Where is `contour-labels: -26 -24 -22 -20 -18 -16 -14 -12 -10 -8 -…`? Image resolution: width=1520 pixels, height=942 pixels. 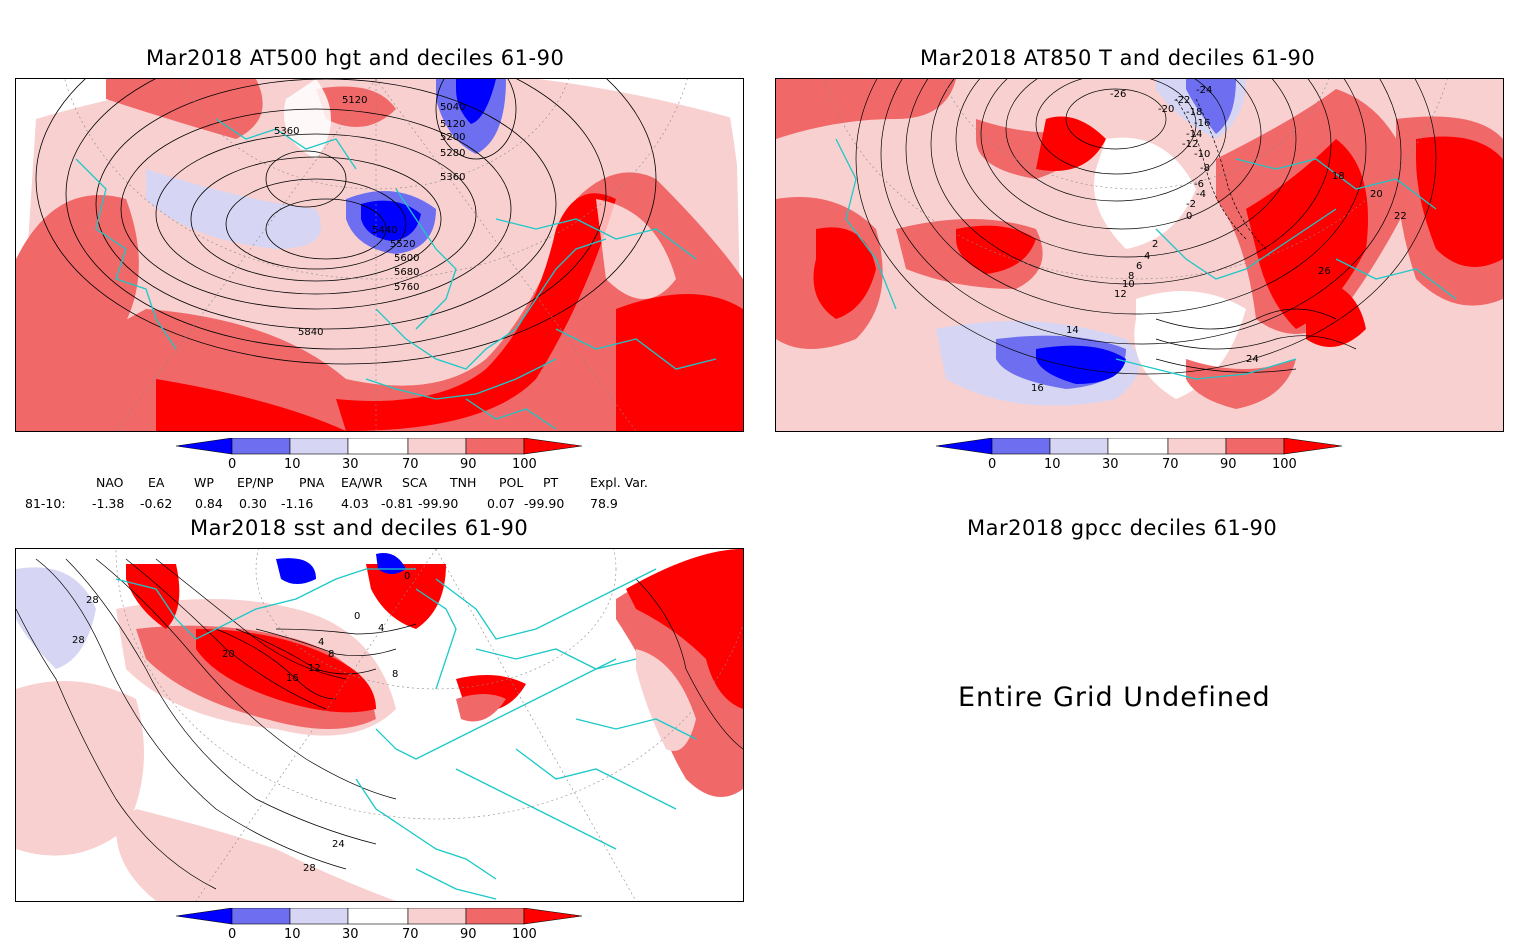 contour-labels: -26 -24 -22 -20 -18 -16 -14 -12 -10 -8 -… is located at coordinates (1219, 239).